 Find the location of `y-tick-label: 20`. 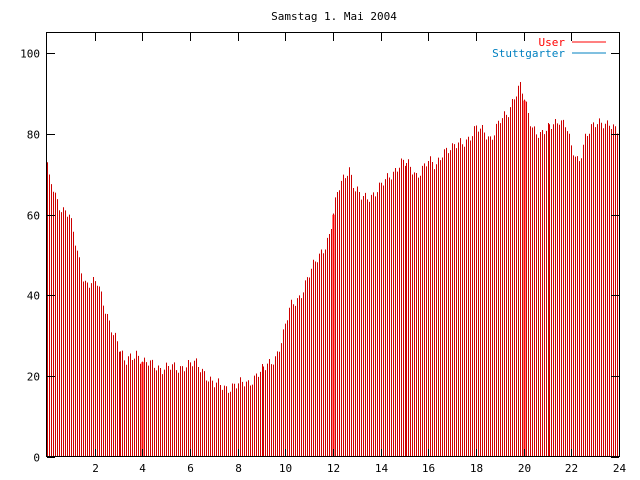

y-tick-label: 20 is located at coordinates (33, 377).